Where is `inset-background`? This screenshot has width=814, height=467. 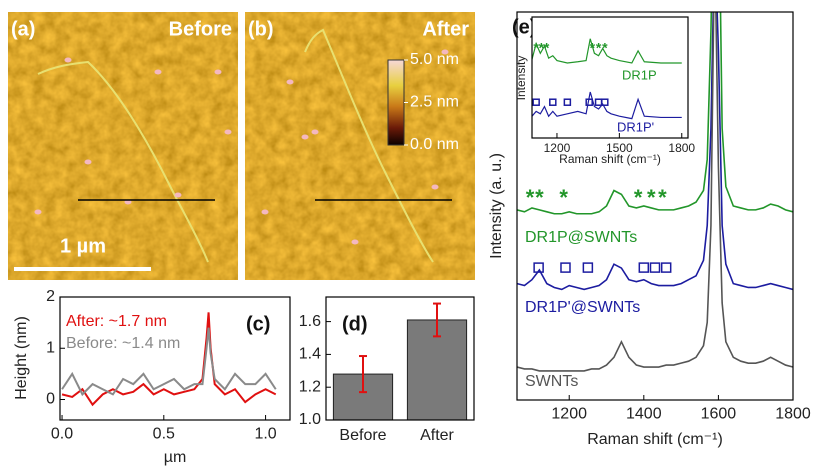 inset-background is located at coordinates (610, 77).